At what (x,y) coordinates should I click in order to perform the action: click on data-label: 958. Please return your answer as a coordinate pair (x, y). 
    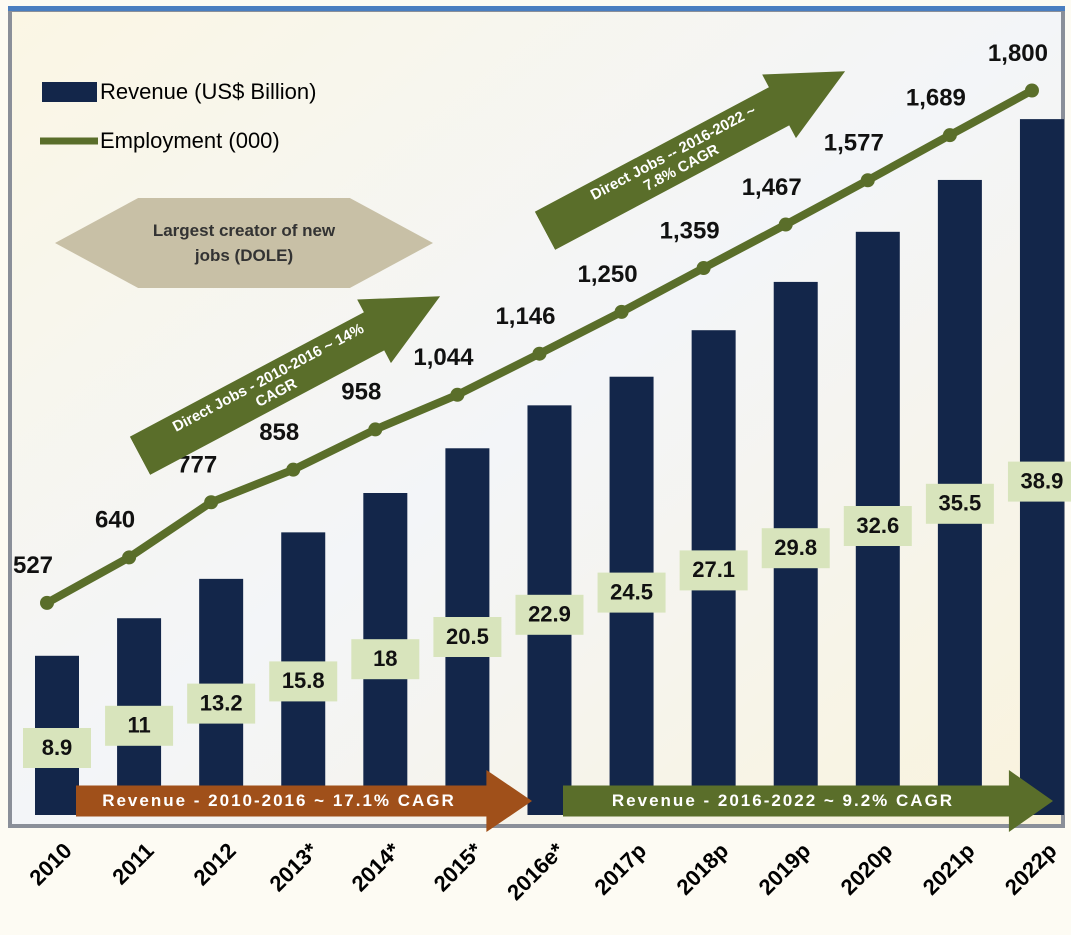
    Looking at the image, I should click on (361, 392).